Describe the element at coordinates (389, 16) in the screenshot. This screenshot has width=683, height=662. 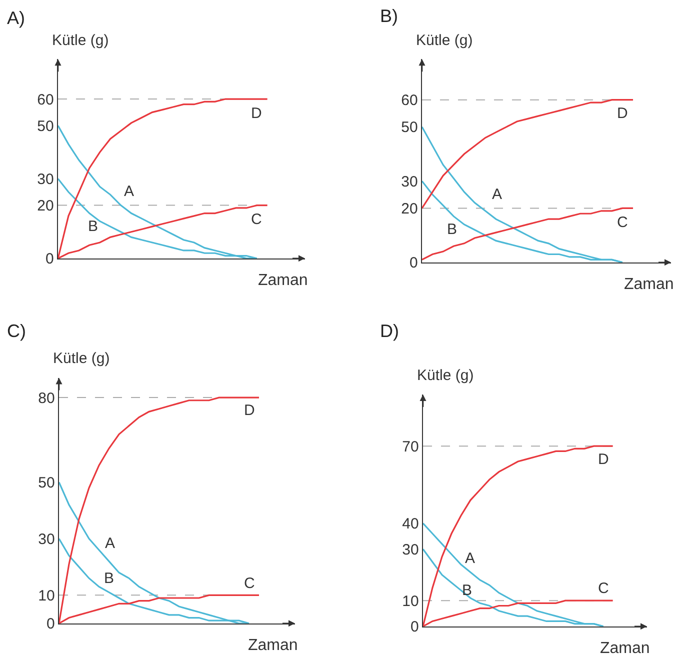
I see `chart-title: B)` at that location.